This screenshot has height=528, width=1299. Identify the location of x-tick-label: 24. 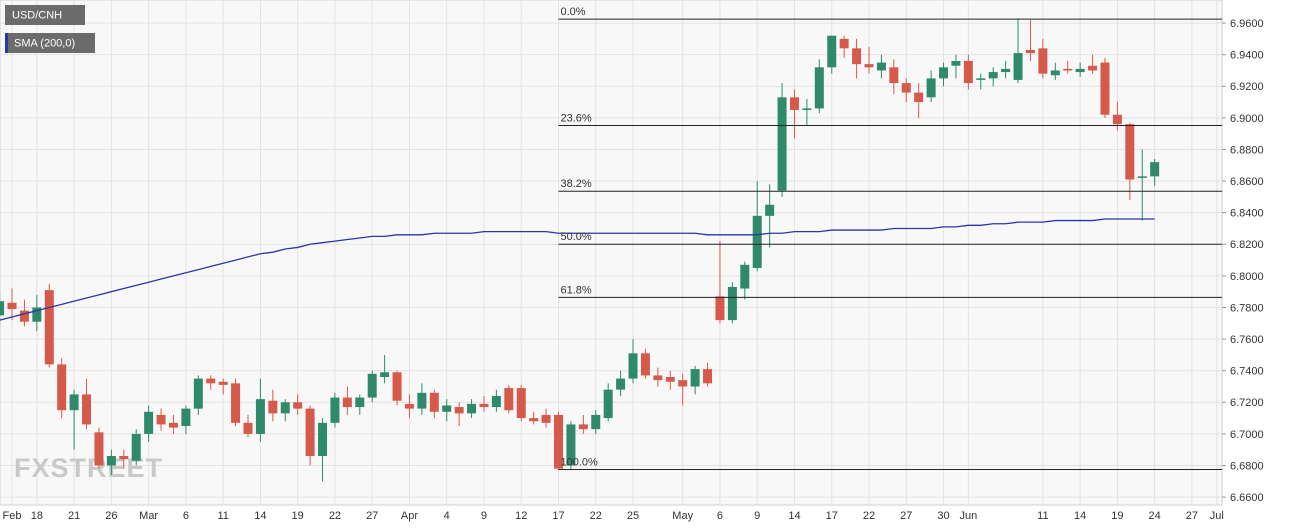
(1155, 516).